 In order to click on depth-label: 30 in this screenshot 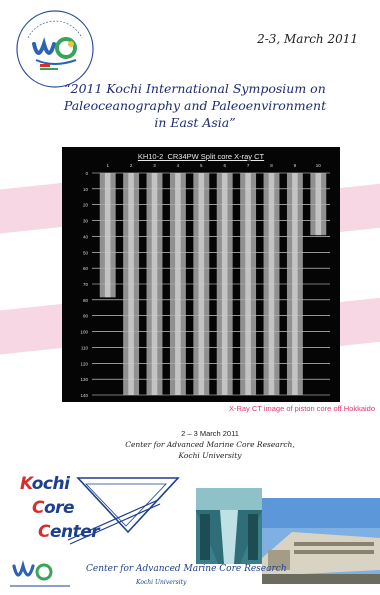, I will do `click(86, 221)`.